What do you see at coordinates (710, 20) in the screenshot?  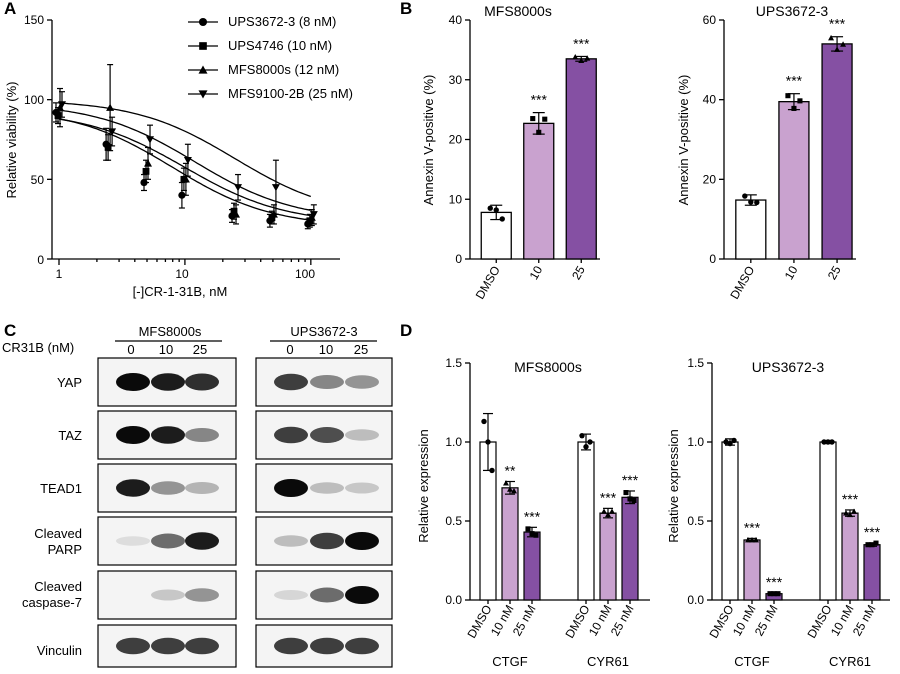 I see `annexin-y-tick-label: 60` at bounding box center [710, 20].